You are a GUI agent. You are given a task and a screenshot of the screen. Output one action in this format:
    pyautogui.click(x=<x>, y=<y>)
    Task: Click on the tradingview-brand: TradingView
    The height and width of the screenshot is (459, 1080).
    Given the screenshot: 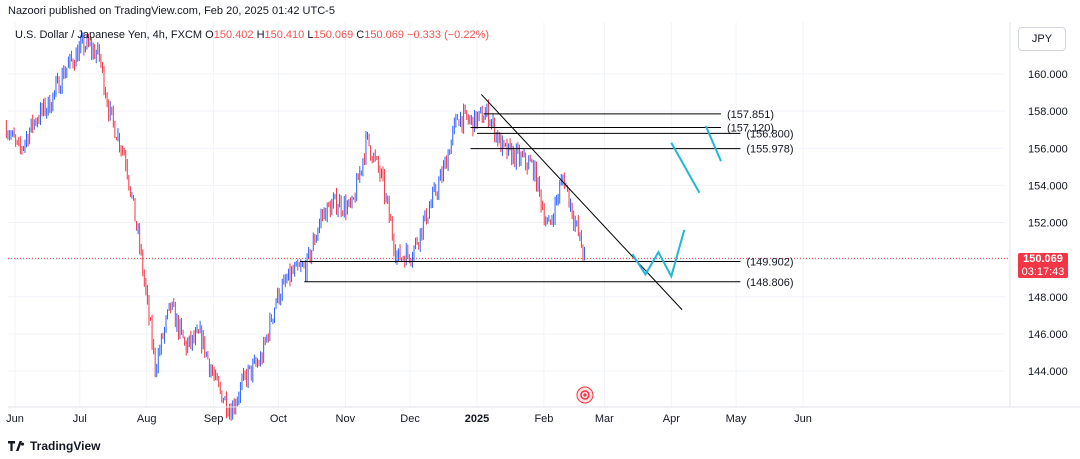 What is the action you would take?
    pyautogui.click(x=54, y=446)
    